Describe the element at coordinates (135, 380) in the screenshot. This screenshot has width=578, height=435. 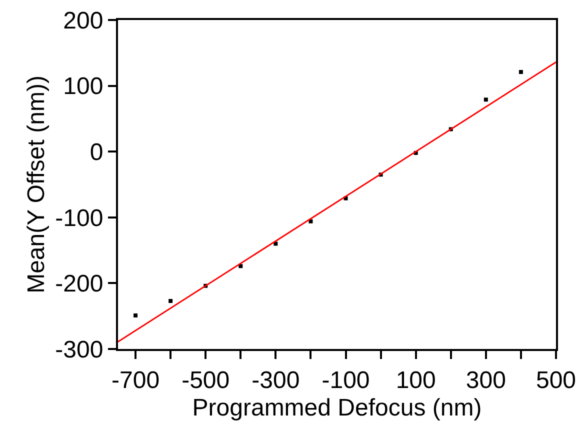
I see `x-tick-label: -700` at that location.